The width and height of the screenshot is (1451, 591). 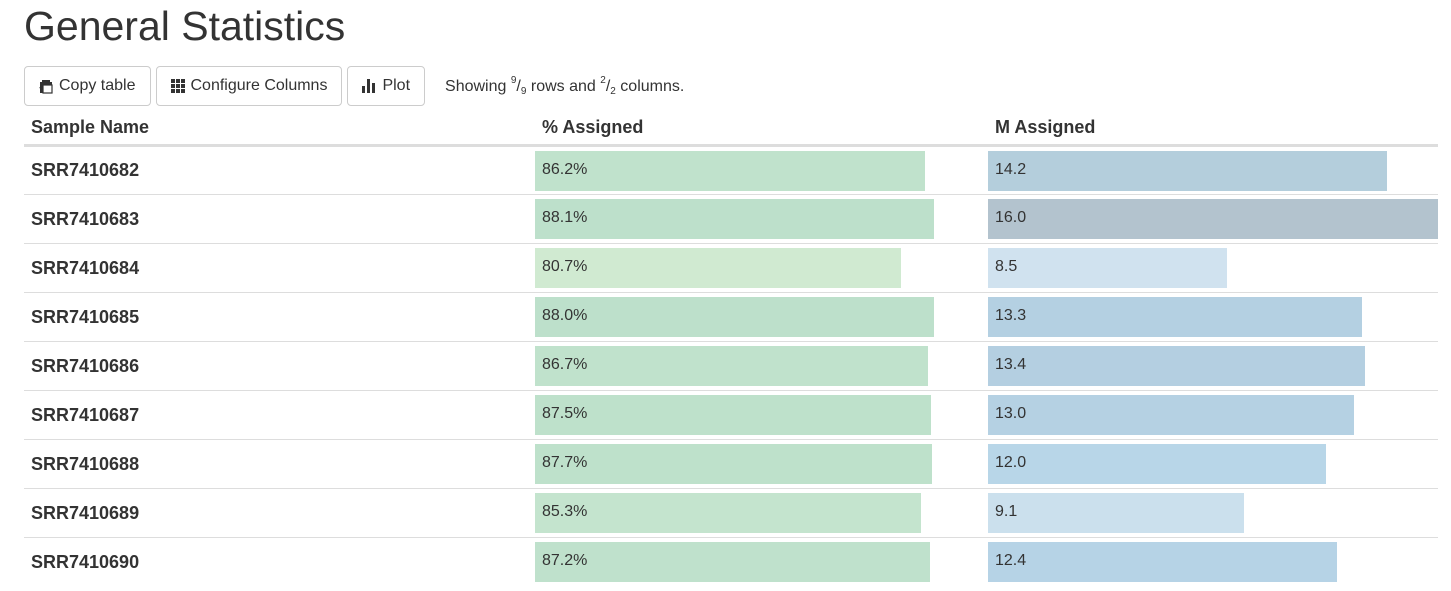 I want to click on sample-name-cell: SRR7410683, so click(x=279, y=219).